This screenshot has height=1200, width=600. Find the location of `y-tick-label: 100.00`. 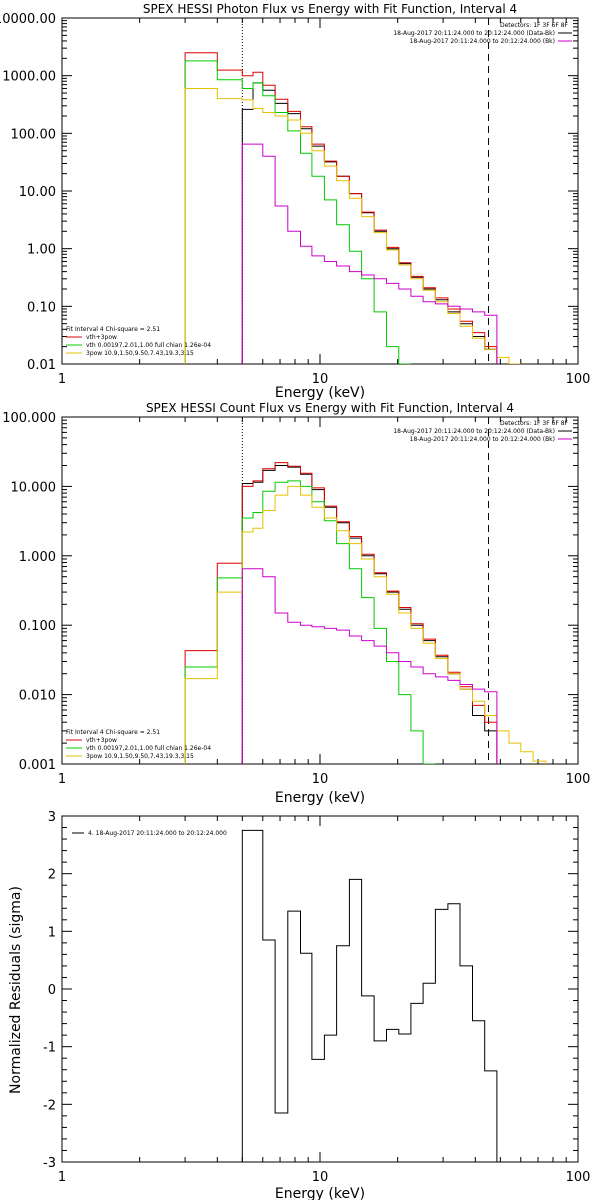

y-tick-label: 100.00 is located at coordinates (34, 134).